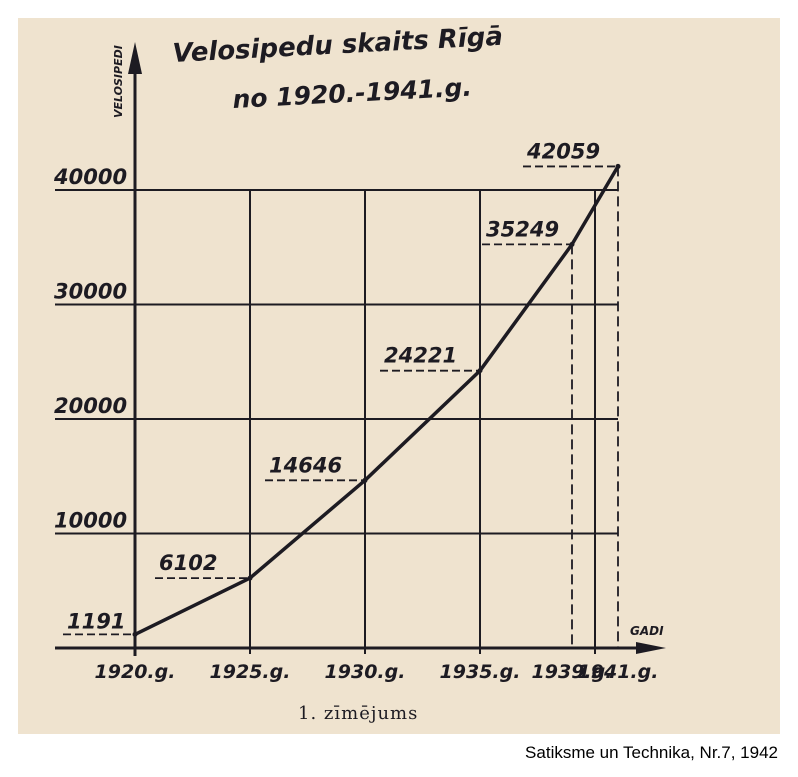  Describe the element at coordinates (305, 465) in the screenshot. I see `data-label: 14646` at that location.